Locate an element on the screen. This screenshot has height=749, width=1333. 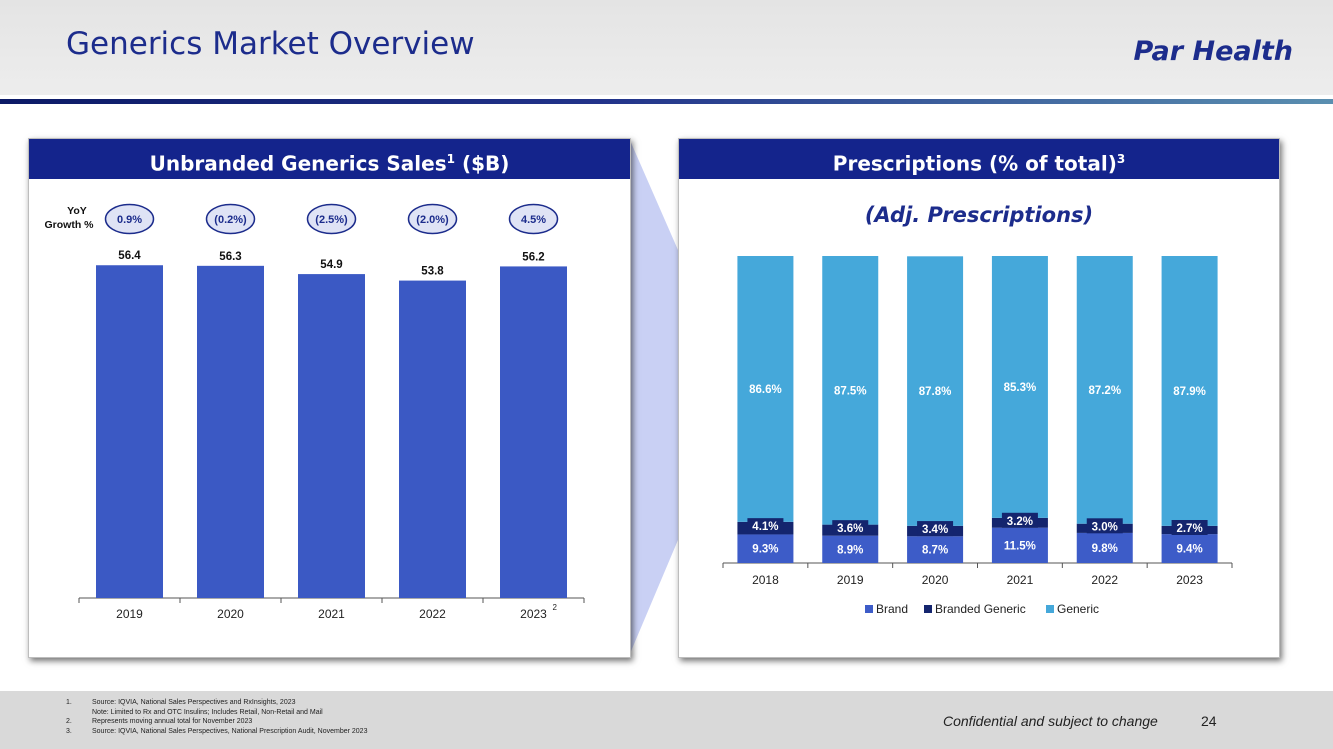
rx-brand-label: 9.3% is located at coordinates (765, 550).